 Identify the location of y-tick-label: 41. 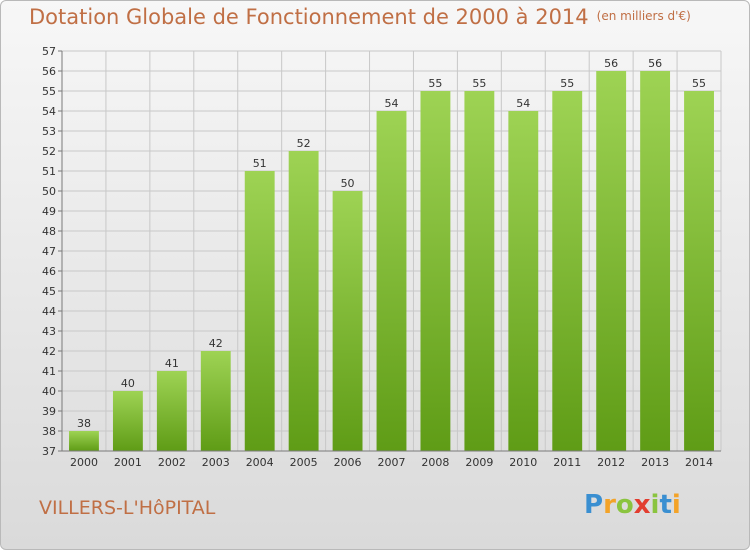
(49, 371).